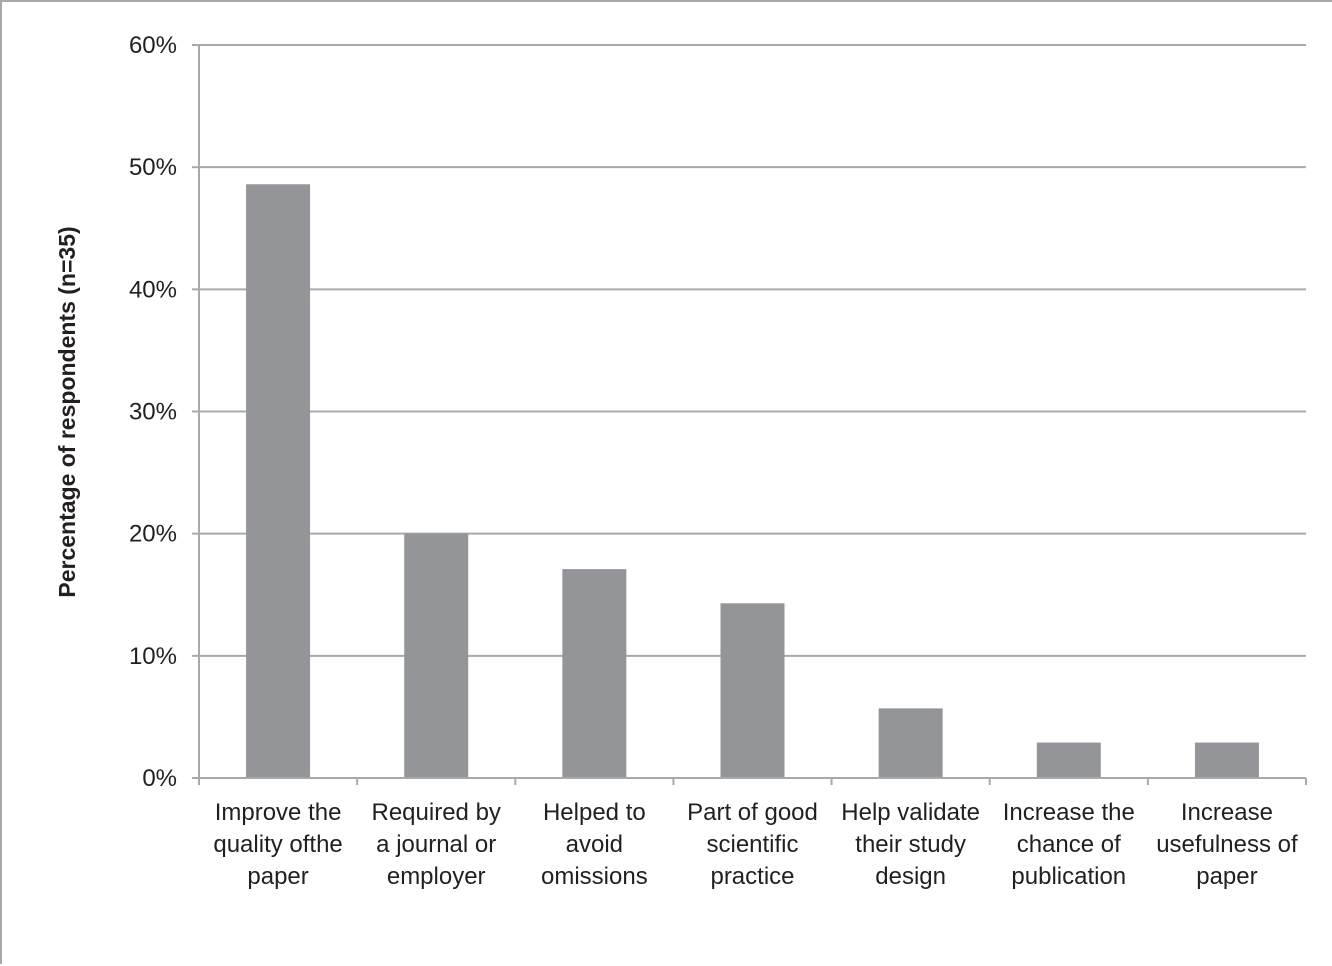 The image size is (1332, 966). Describe the element at coordinates (594, 876) in the screenshot. I see `x-category-label: omissions` at that location.